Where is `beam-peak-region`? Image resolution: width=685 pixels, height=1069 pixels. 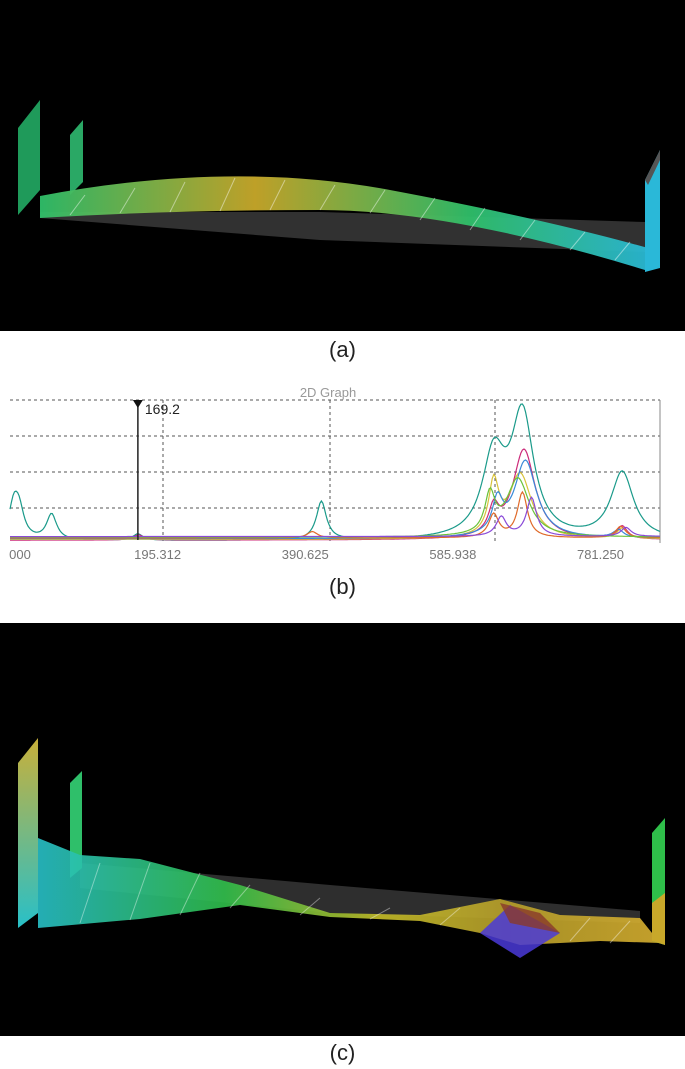
beam-peak-region is located at coordinates (530, 918).